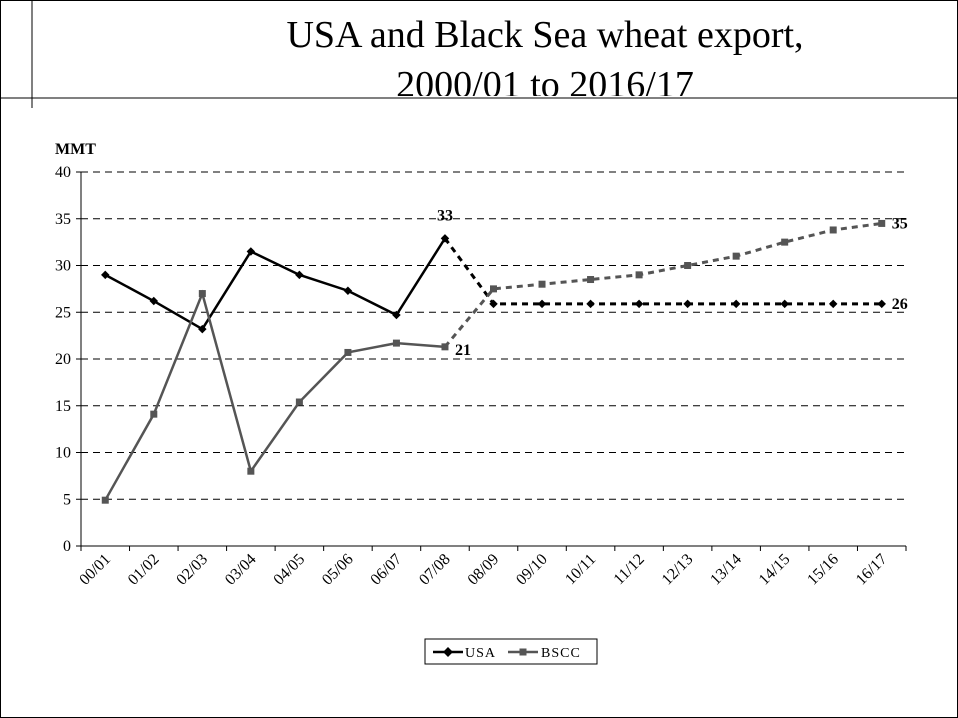 The width and height of the screenshot is (958, 718). Describe the element at coordinates (662, 271) in the screenshot. I see `series-usa-forecast-line` at that location.